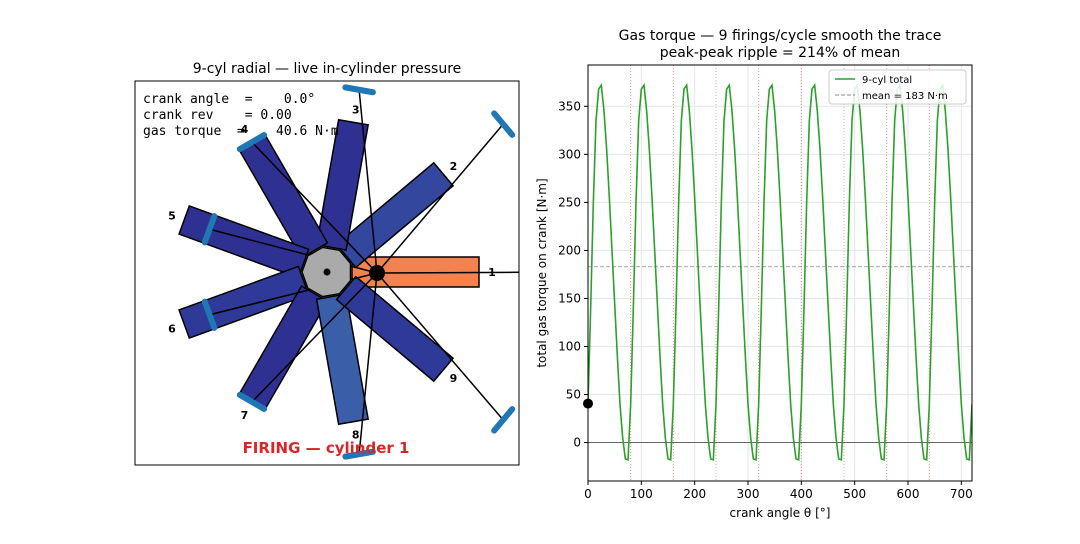 The image size is (1080, 544). Describe the element at coordinates (542, 272) in the screenshot. I see `y-axis-label: total gas torque on crank [N·m]` at that location.